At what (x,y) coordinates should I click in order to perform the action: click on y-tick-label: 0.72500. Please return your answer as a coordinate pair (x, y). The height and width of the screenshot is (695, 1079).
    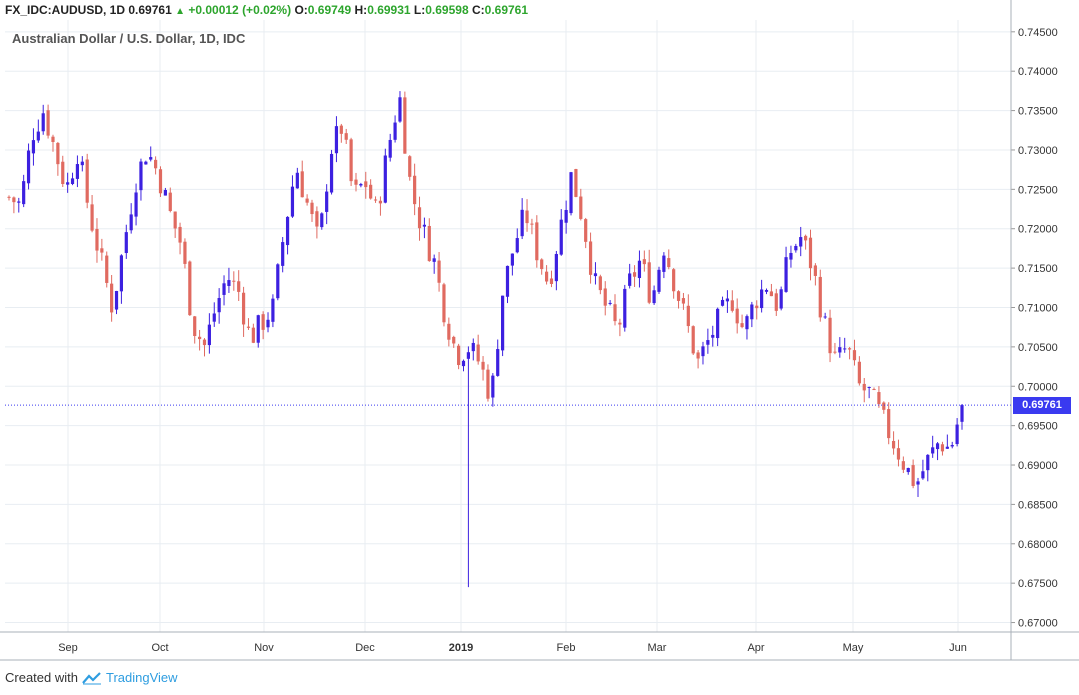
    Looking at the image, I should click on (1038, 190).